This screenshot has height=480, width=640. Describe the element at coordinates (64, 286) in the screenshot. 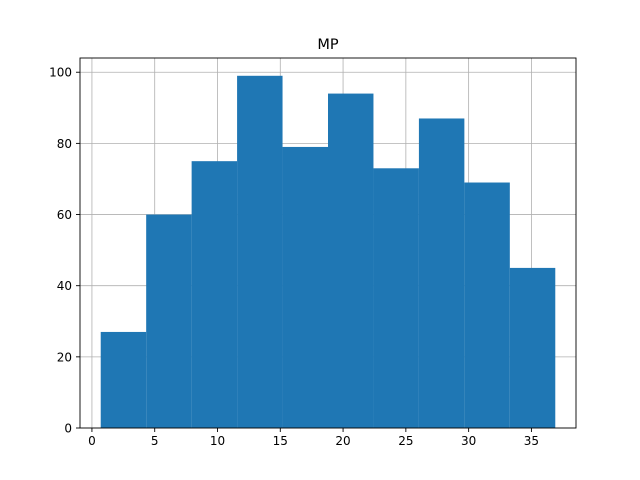

I see `y-tick-label: 40` at that location.